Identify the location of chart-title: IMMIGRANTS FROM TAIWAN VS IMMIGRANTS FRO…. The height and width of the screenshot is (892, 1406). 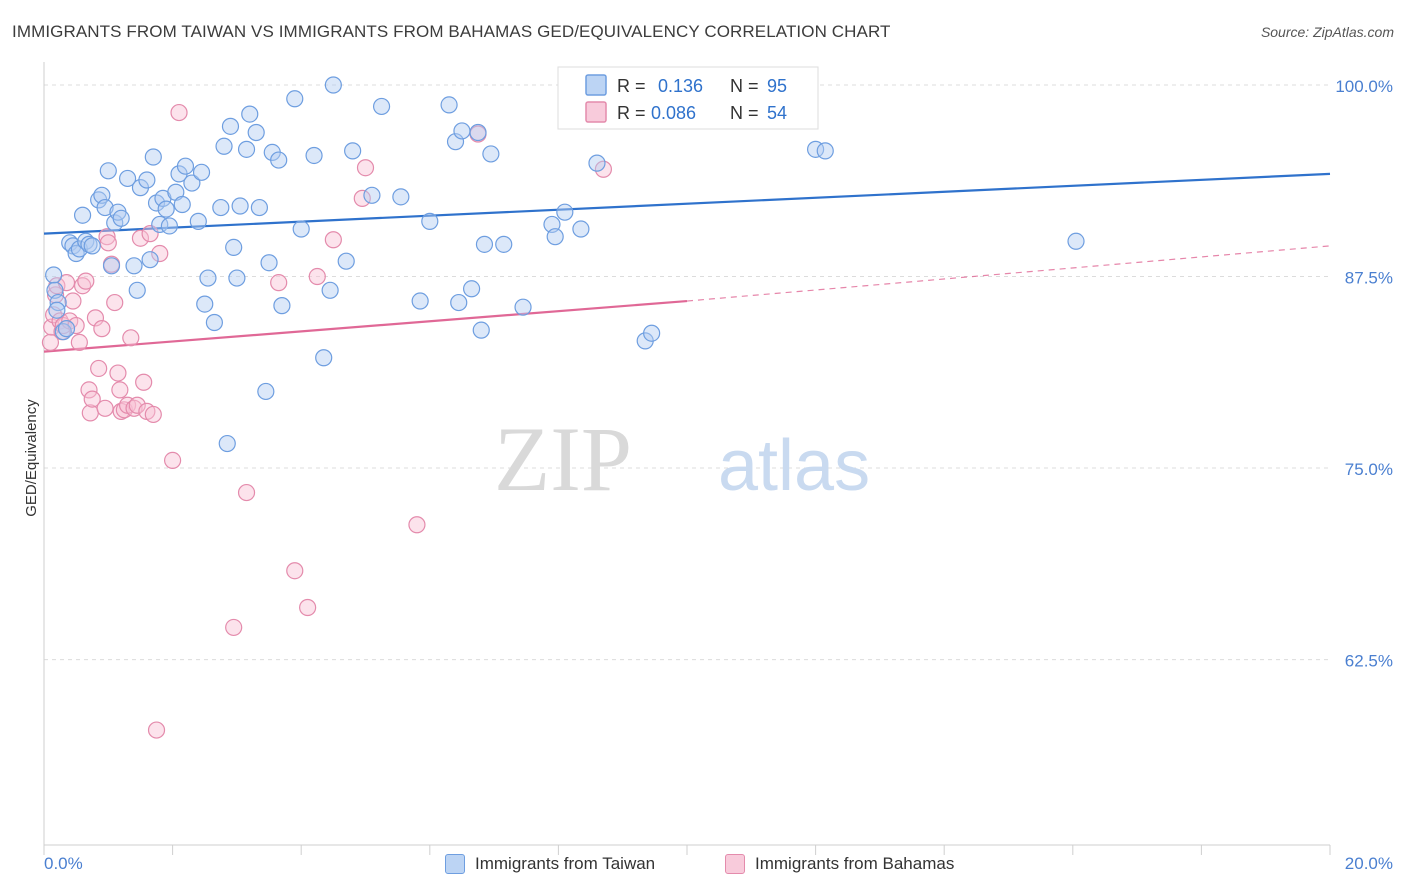
(451, 31).